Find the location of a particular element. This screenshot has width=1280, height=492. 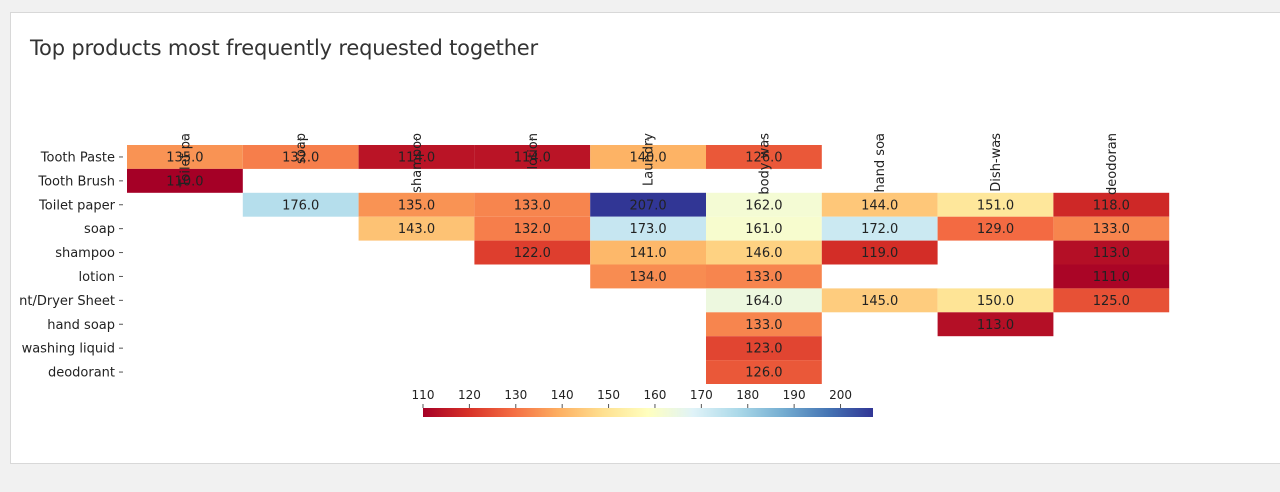

cell-value-label: 123.0 is located at coordinates (763, 349).